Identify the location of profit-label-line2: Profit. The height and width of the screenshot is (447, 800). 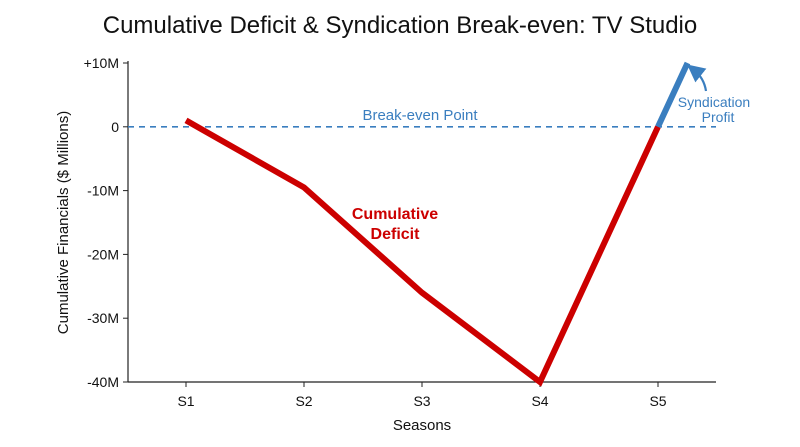
(718, 117).